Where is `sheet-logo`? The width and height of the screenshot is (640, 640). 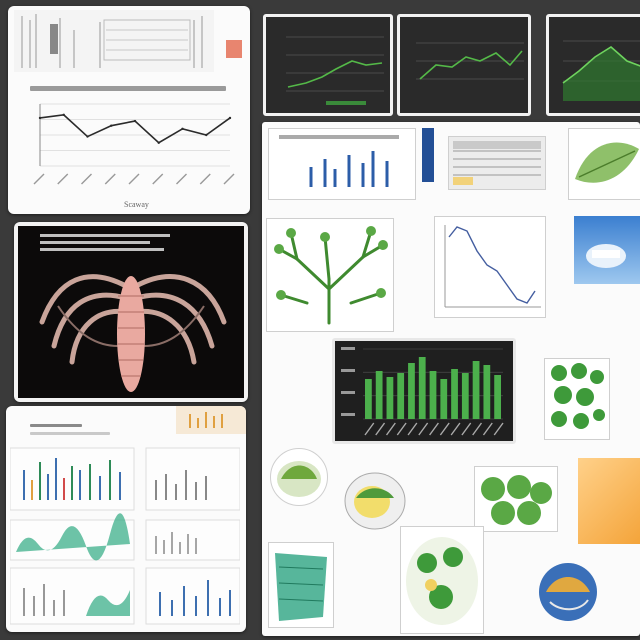
sheet-logo is located at coordinates (211, 420).